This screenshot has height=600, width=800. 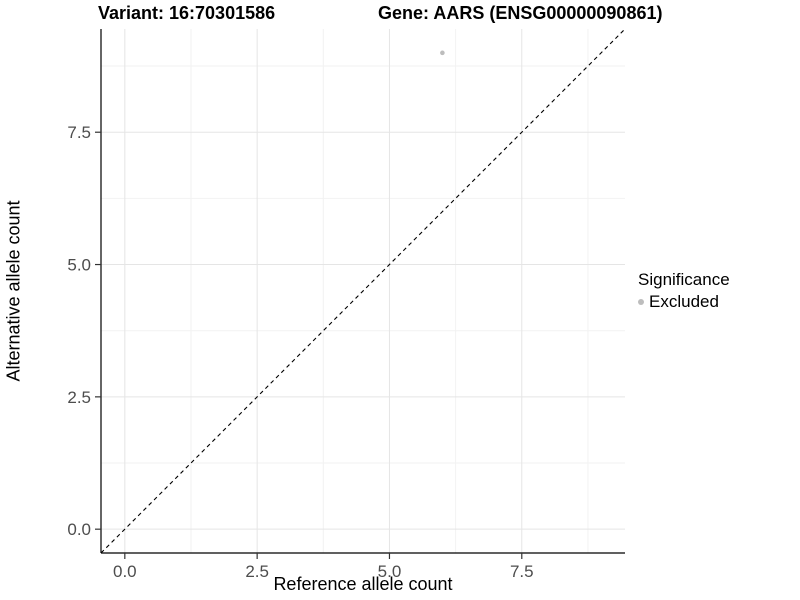 What do you see at coordinates (520, 13) in the screenshot?
I see `plot-title-gene: Gene: AARS (ENSG00000090861)` at bounding box center [520, 13].